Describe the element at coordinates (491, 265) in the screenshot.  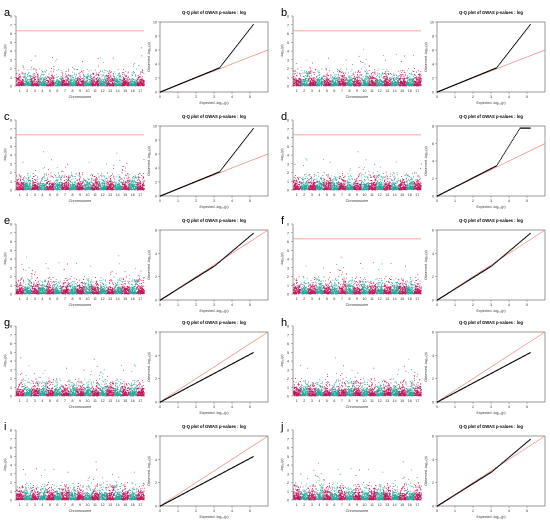
I see `qq-reference-line` at that location.